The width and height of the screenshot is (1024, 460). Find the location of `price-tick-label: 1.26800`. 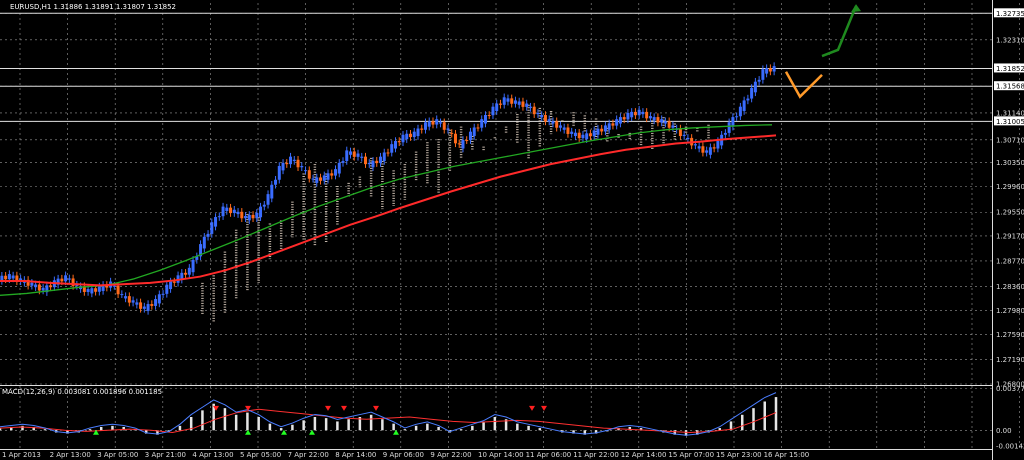

price-tick-label: 1.26800 is located at coordinates (1010, 385).